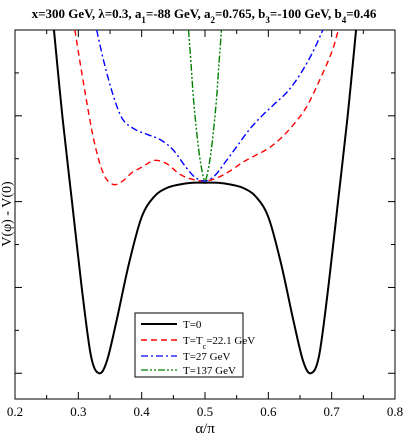  What do you see at coordinates (205, 429) in the screenshot?
I see `x-axis-label: α/π` at bounding box center [205, 429].